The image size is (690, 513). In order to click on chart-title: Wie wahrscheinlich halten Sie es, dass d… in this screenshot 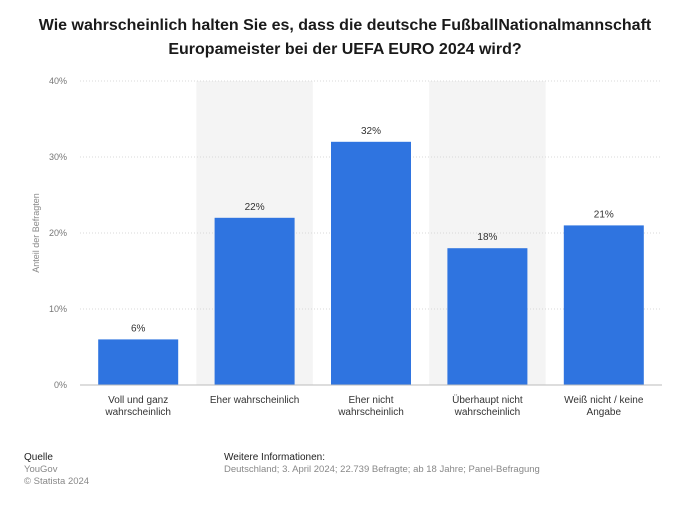, I will do `click(345, 37)`.